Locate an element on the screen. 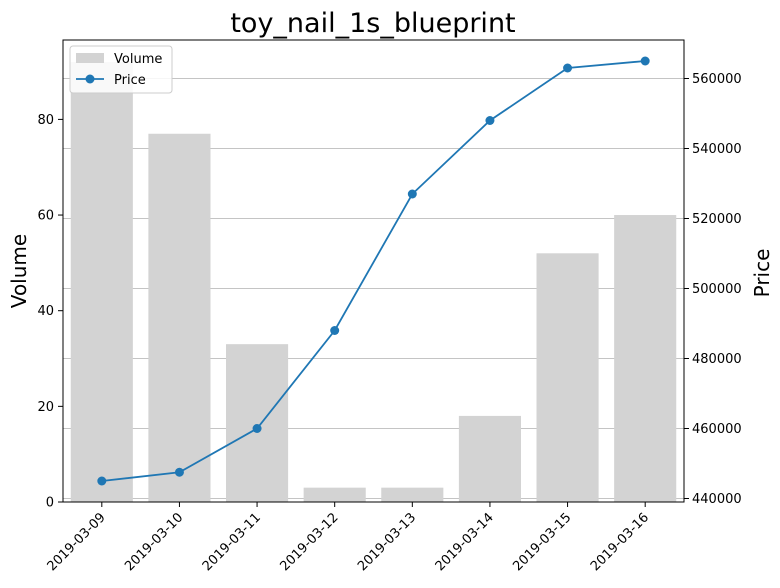 This screenshot has width=780, height=588. right-tick-label-460000: 460000 is located at coordinates (717, 429).